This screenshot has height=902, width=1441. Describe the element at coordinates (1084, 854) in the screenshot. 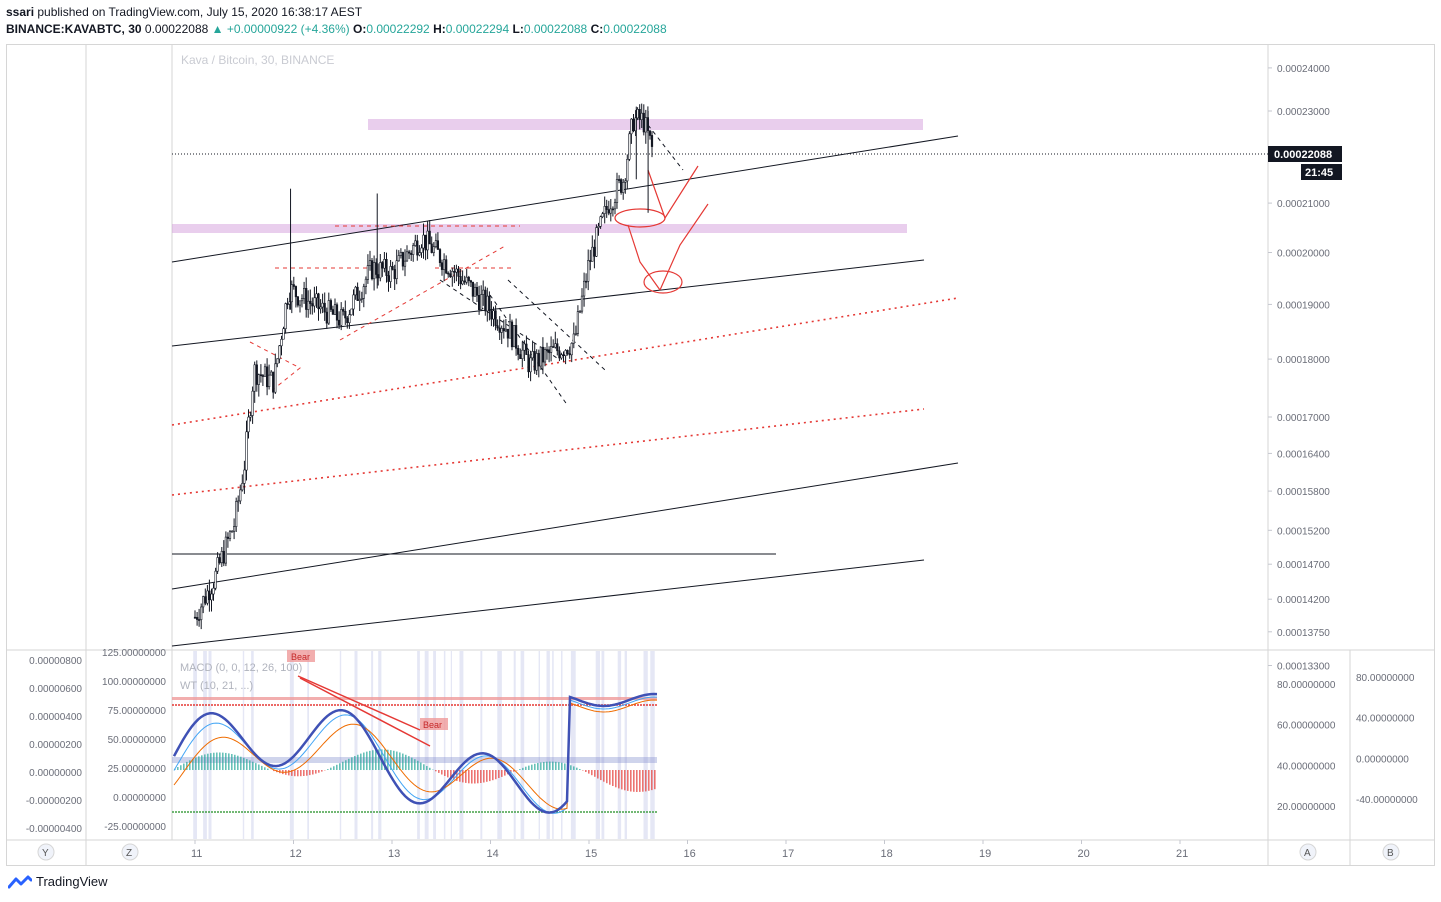

I see `time-tick-20: 20` at that location.